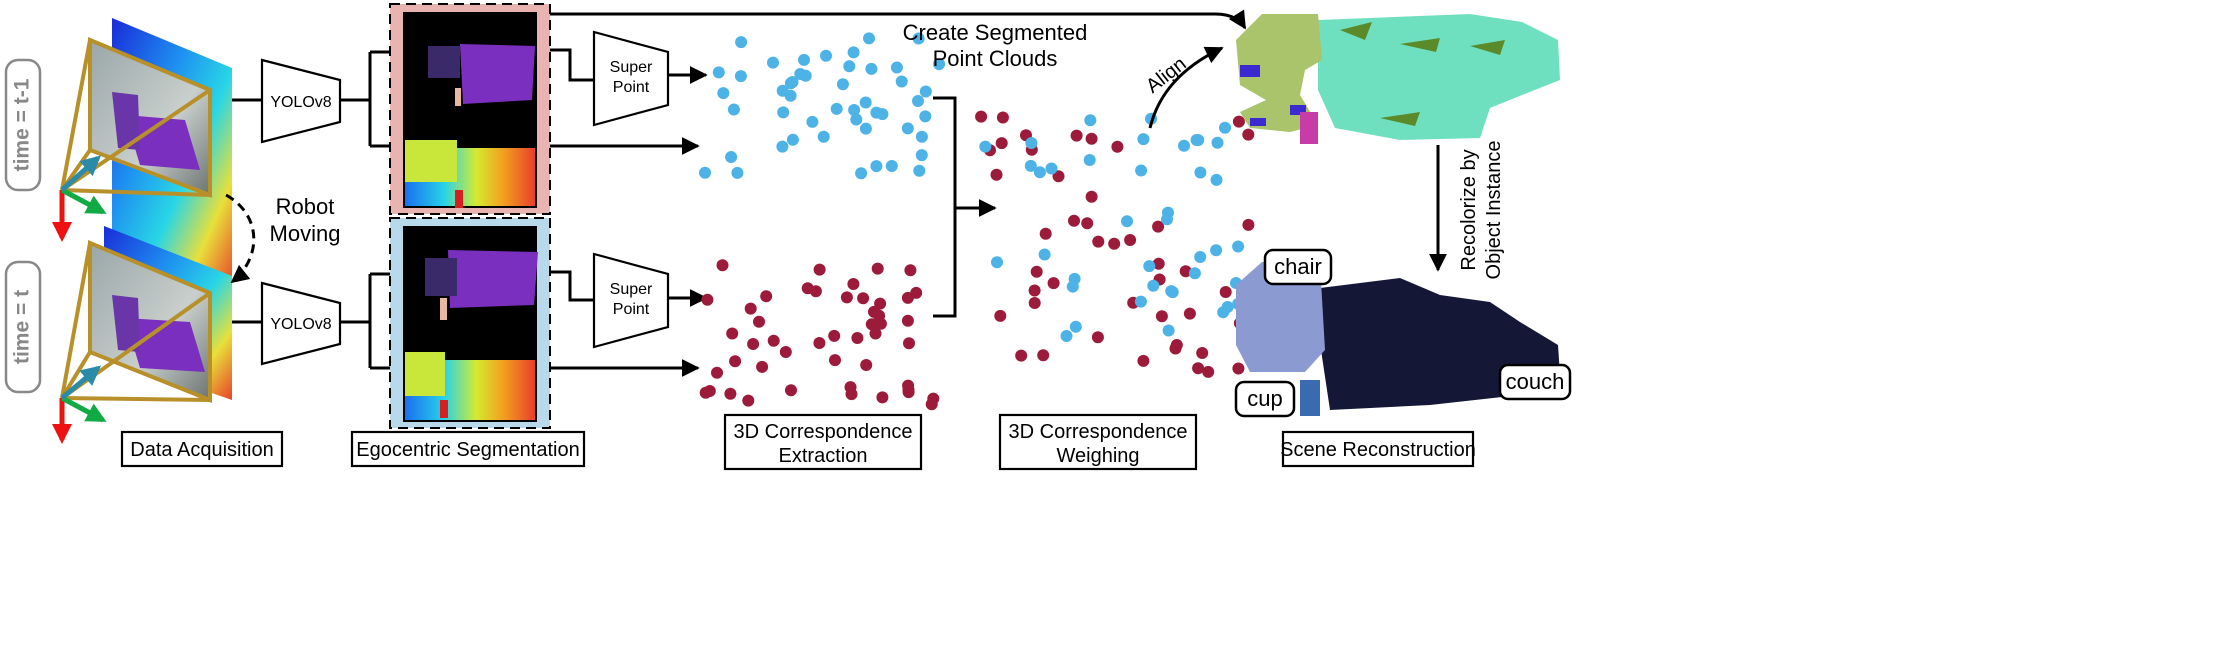 The height and width of the screenshot is (669, 2237). Describe the element at coordinates (1097, 456) in the screenshot. I see `svg-text: Weighing` at that location.